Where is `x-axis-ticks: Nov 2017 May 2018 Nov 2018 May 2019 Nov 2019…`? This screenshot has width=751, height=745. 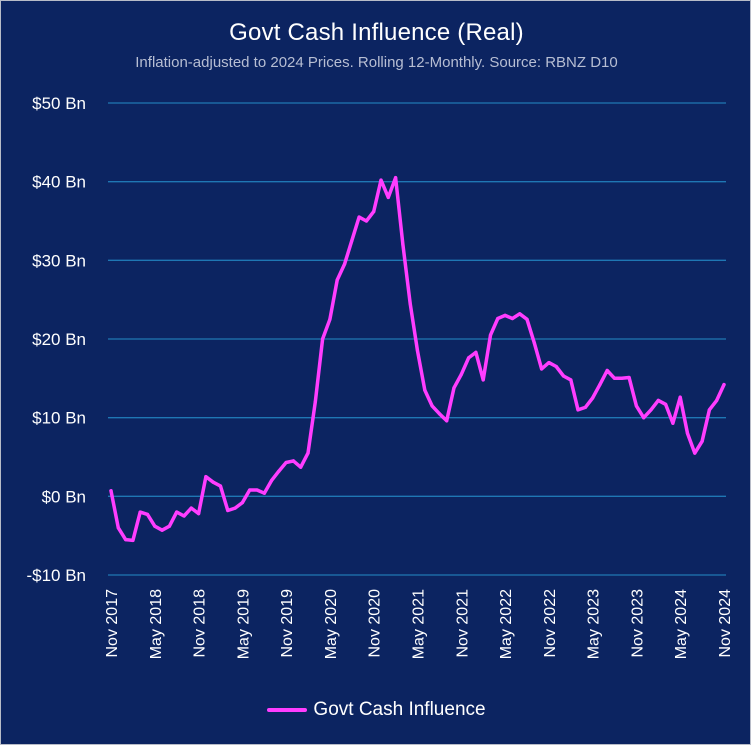 x-axis-ticks: Nov 2017 May 2018 Nov 2018 May 2019 Nov 2019… is located at coordinates (419, 624).